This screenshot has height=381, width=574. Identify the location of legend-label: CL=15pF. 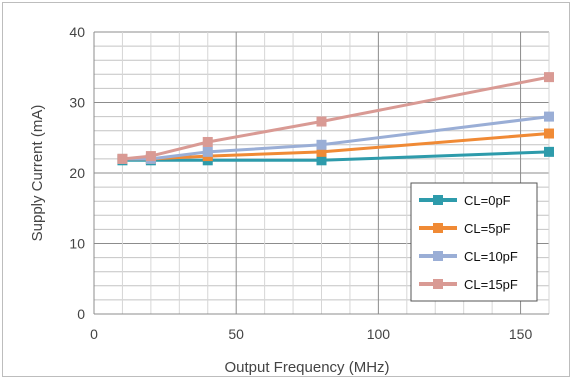
(491, 284).